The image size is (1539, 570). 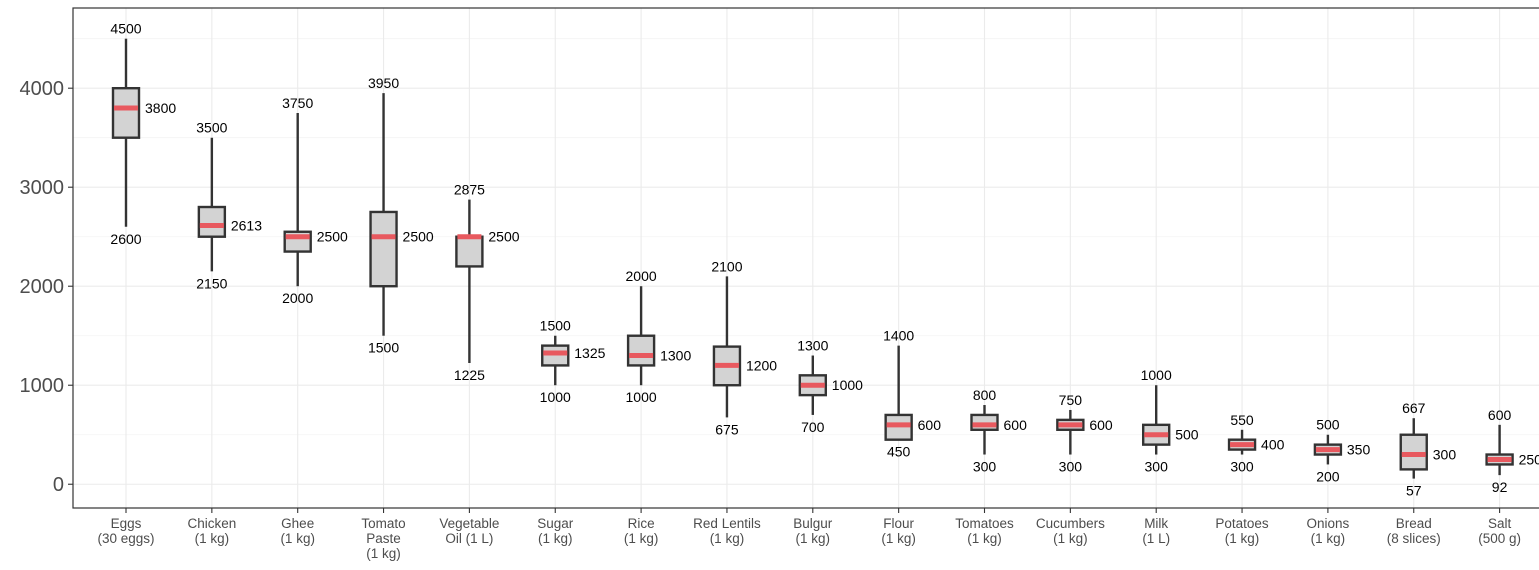 What do you see at coordinates (211, 128) in the screenshot?
I see `max-value-label: 3500` at bounding box center [211, 128].